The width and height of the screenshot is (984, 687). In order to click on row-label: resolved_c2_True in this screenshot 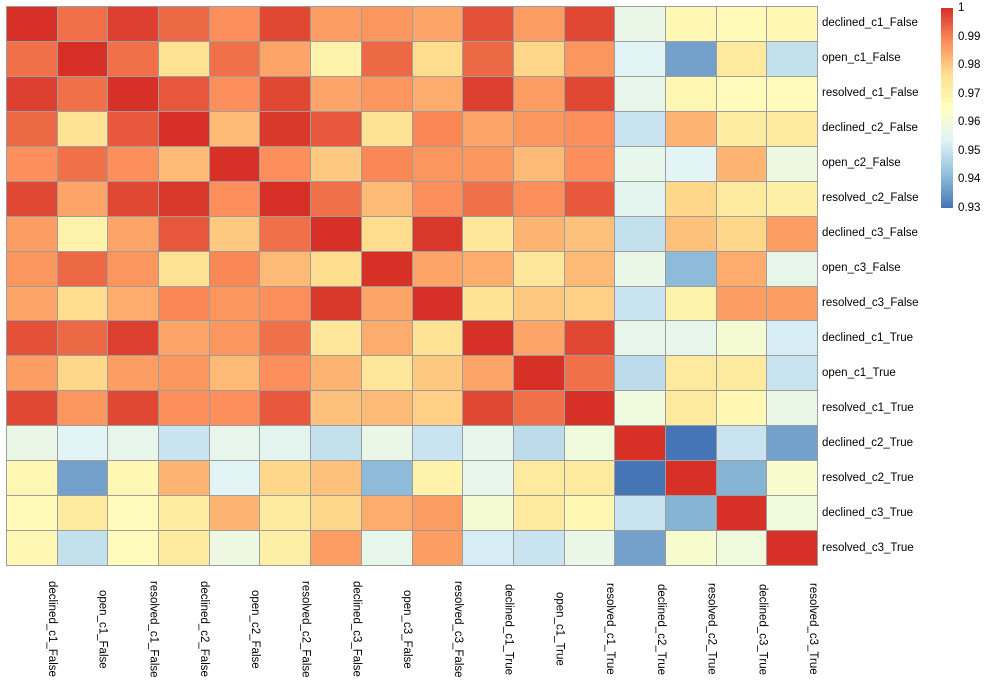, I will do `click(868, 477)`.